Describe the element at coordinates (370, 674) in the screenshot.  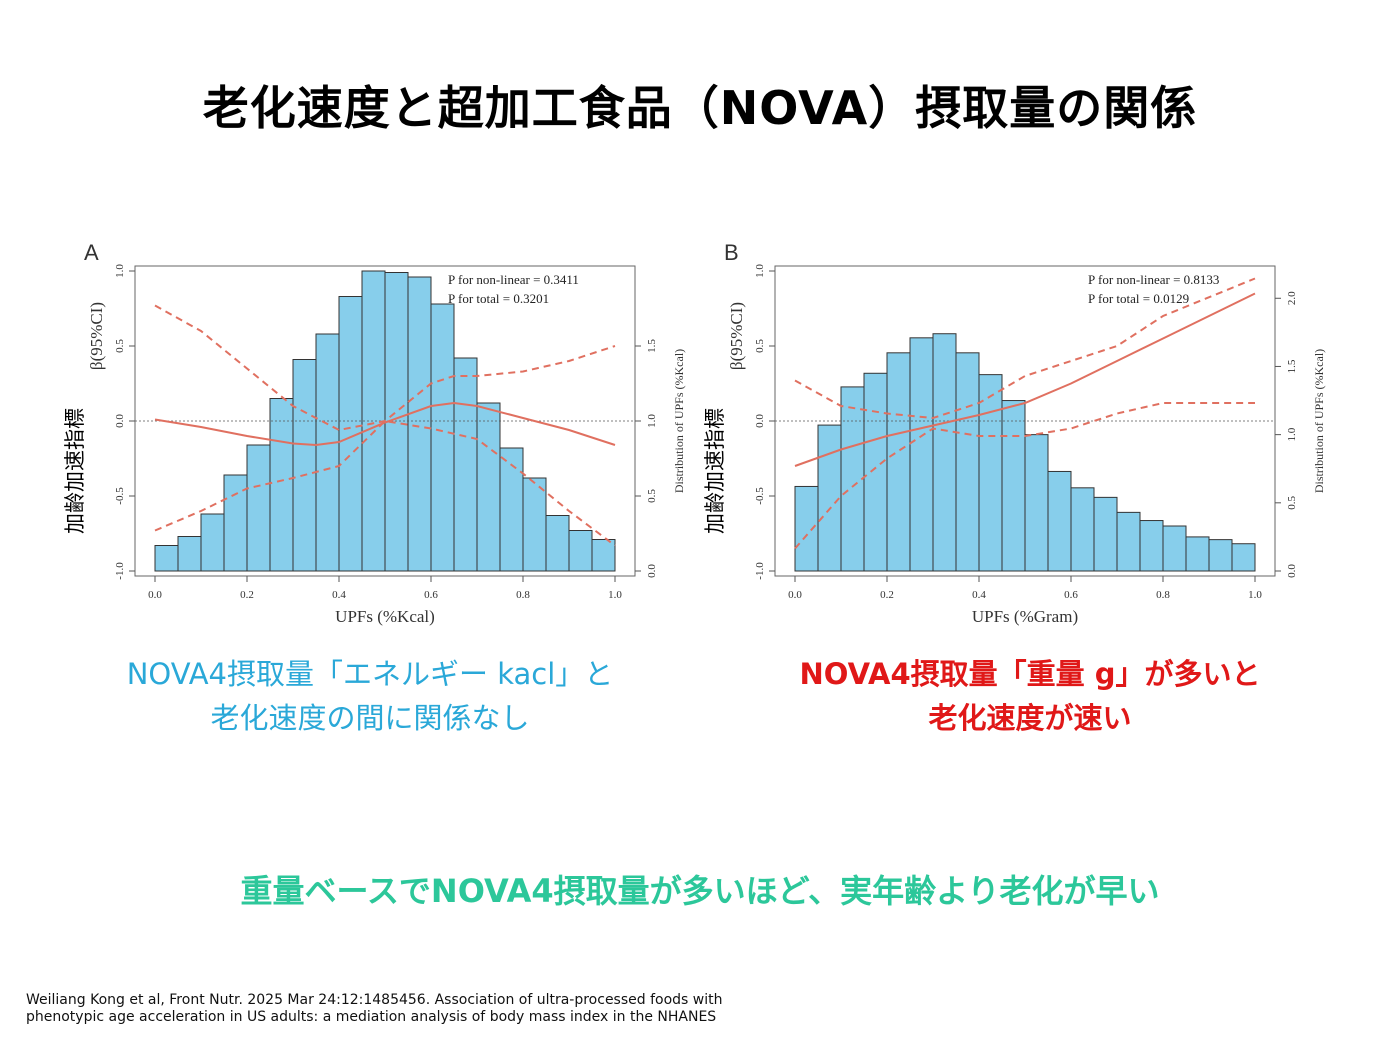
I see `caption-a-line-1: NOVA4摂取量「エネルギー kacl」と` at that location.